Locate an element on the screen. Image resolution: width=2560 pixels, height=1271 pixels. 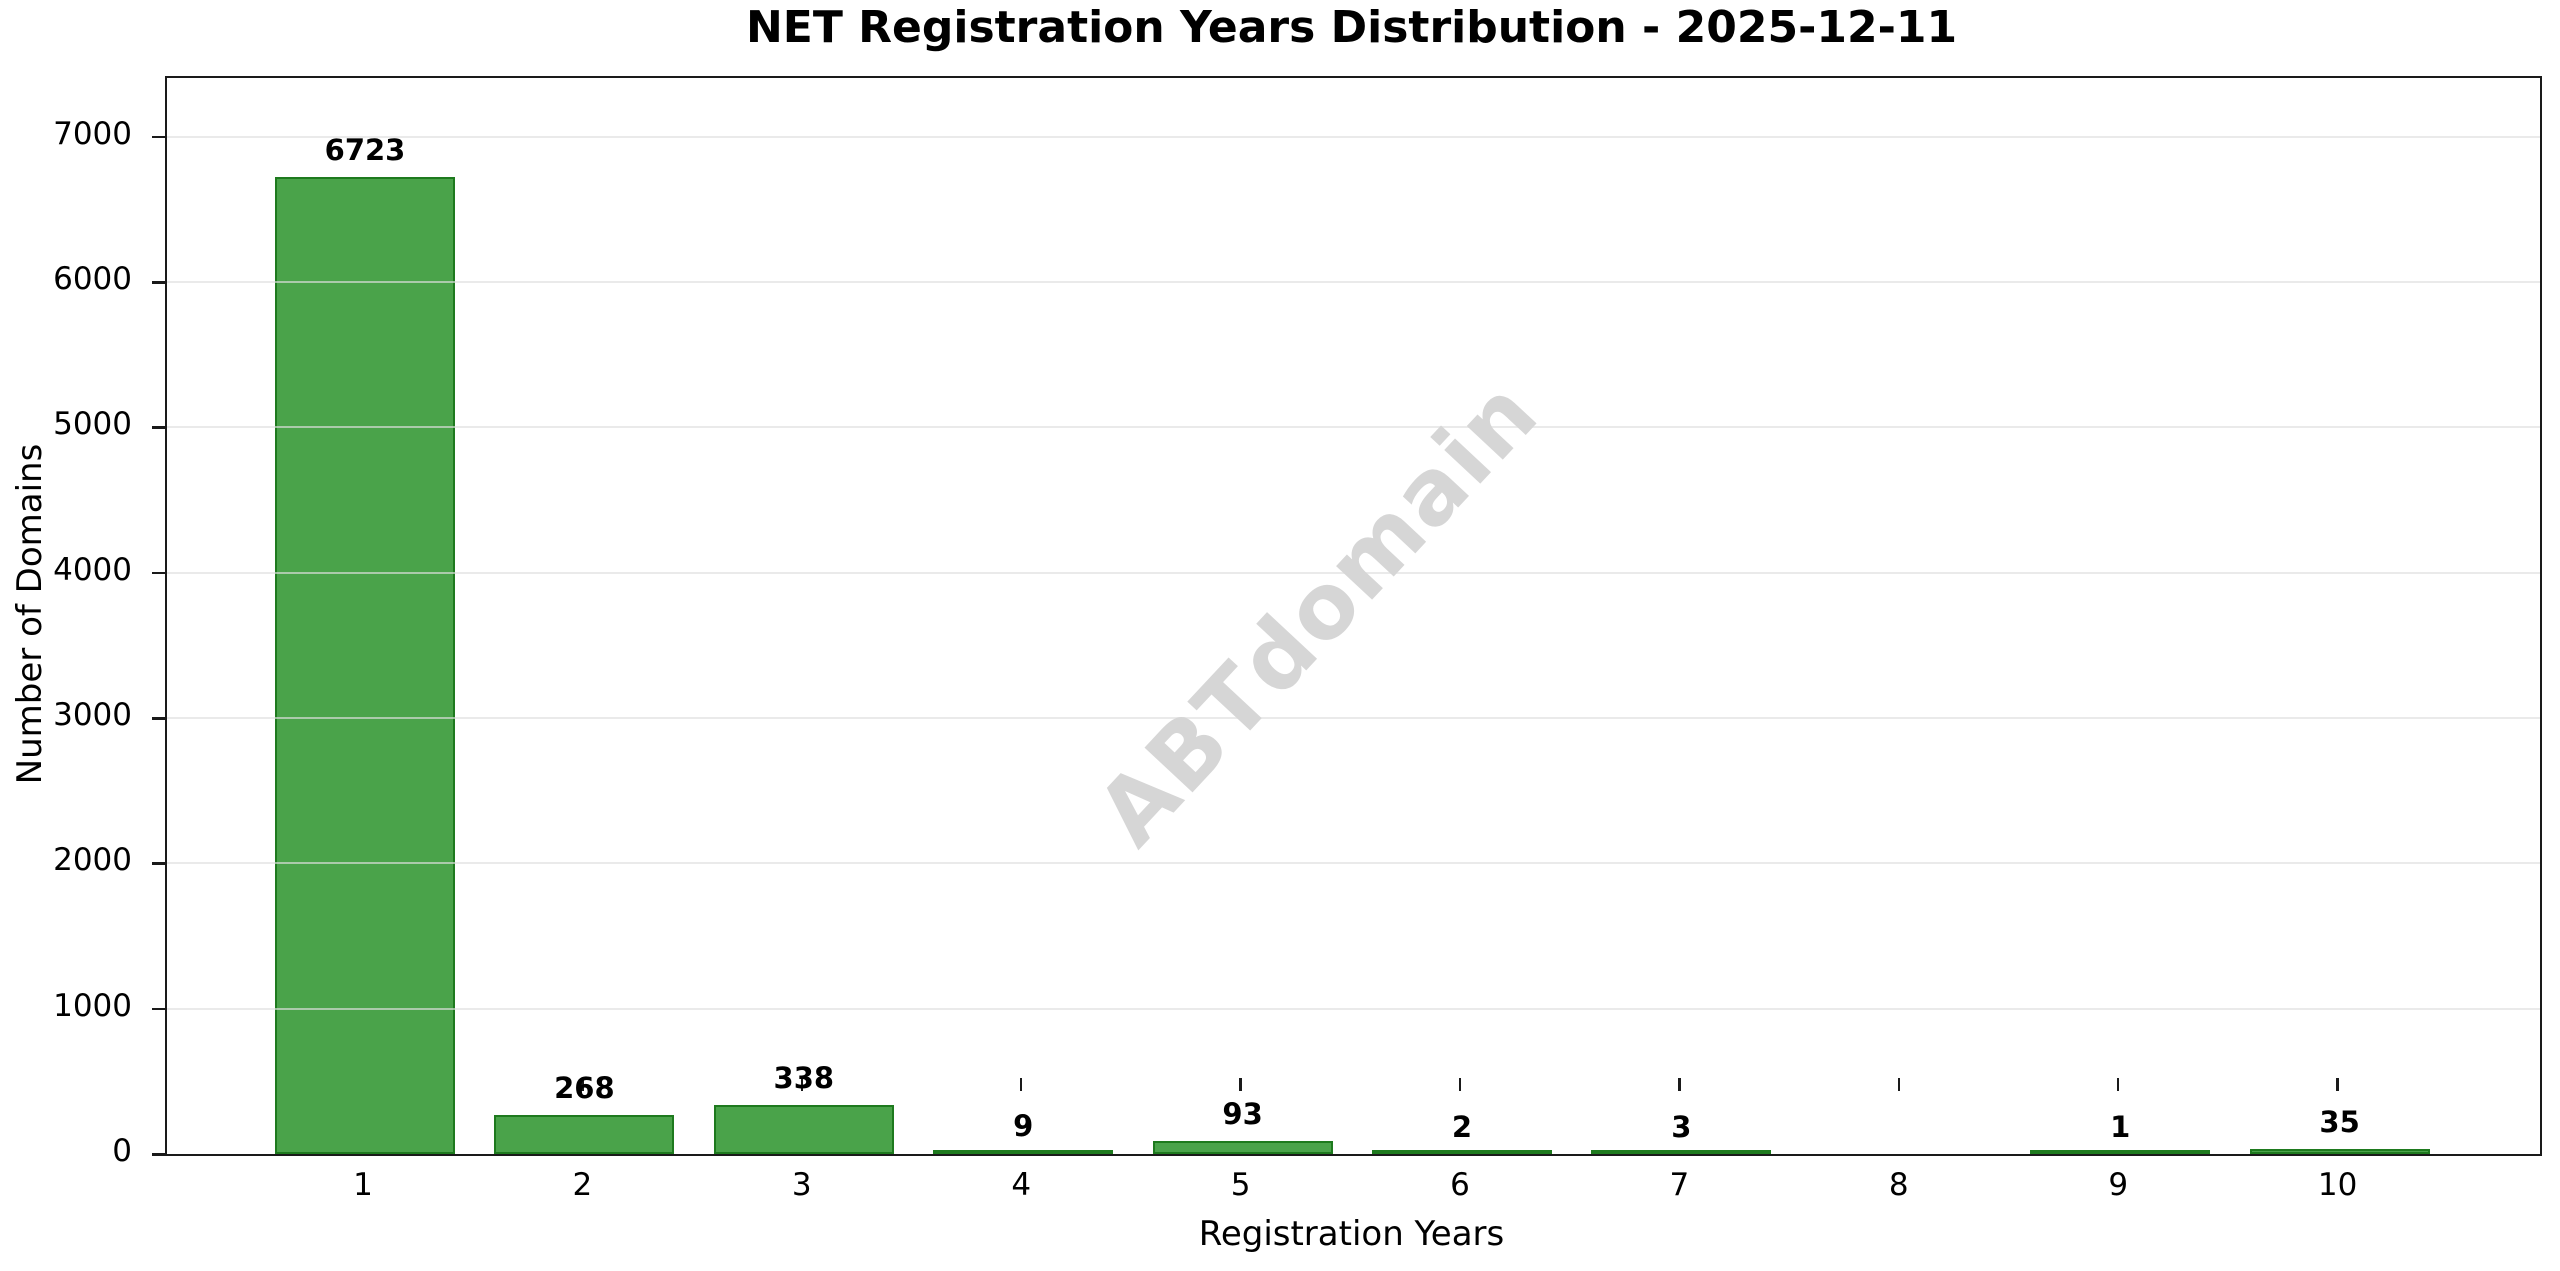
bar-value-label: 268 is located at coordinates (584, 1088).